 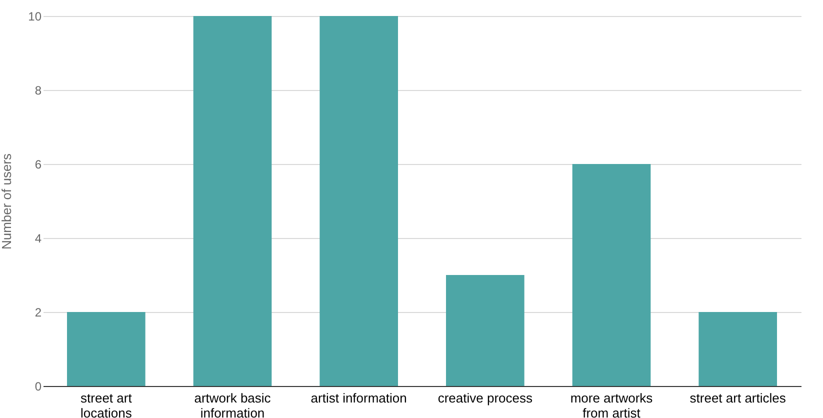 What do you see at coordinates (612, 404) in the screenshot?
I see `x-tick-label: more artworks from artist` at bounding box center [612, 404].